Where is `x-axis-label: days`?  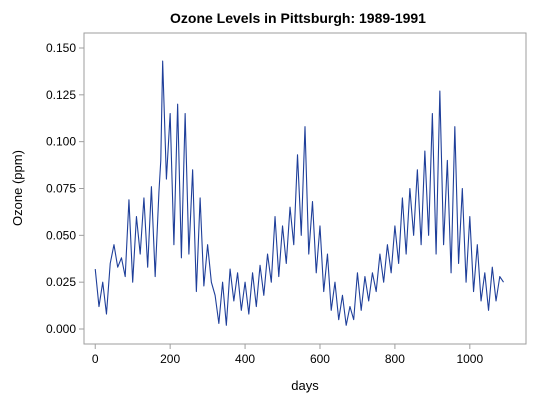 x-axis-label: days is located at coordinates (305, 385).